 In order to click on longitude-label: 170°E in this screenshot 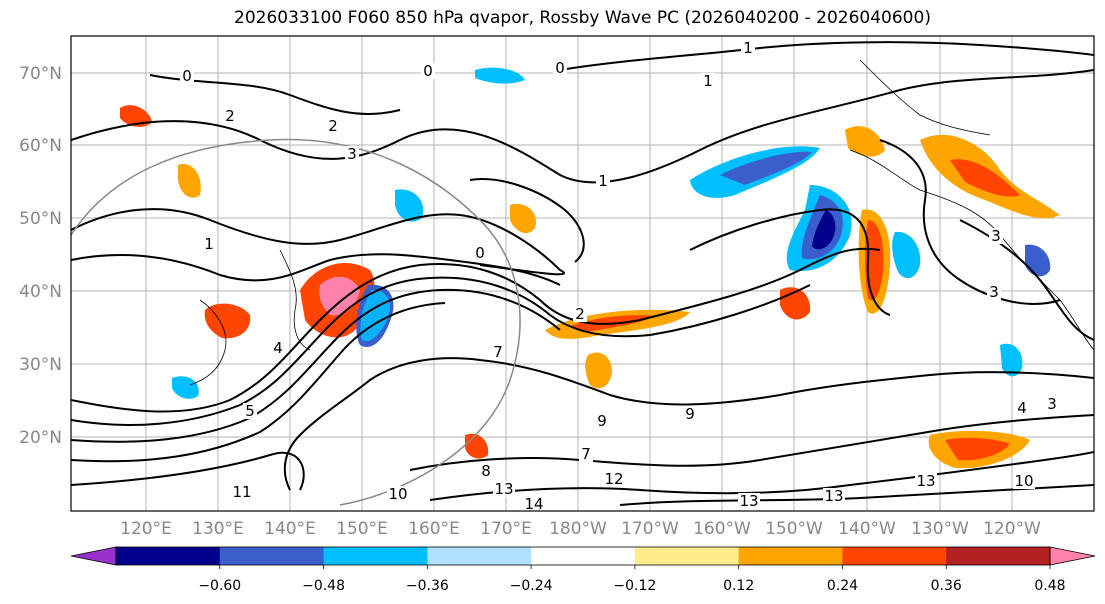, I will do `click(506, 529)`.